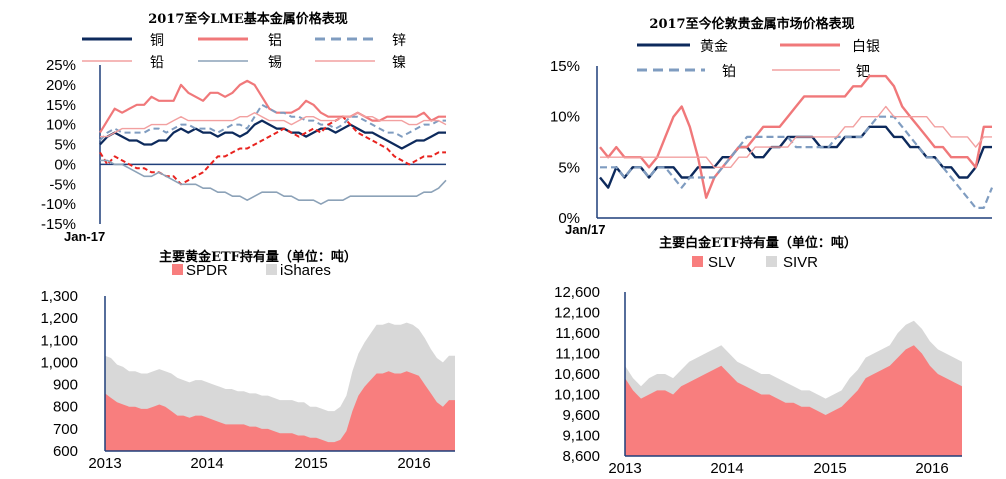 The height and width of the screenshot is (479, 1006). I want to click on y-tick-label: -5%, so click(62, 184).